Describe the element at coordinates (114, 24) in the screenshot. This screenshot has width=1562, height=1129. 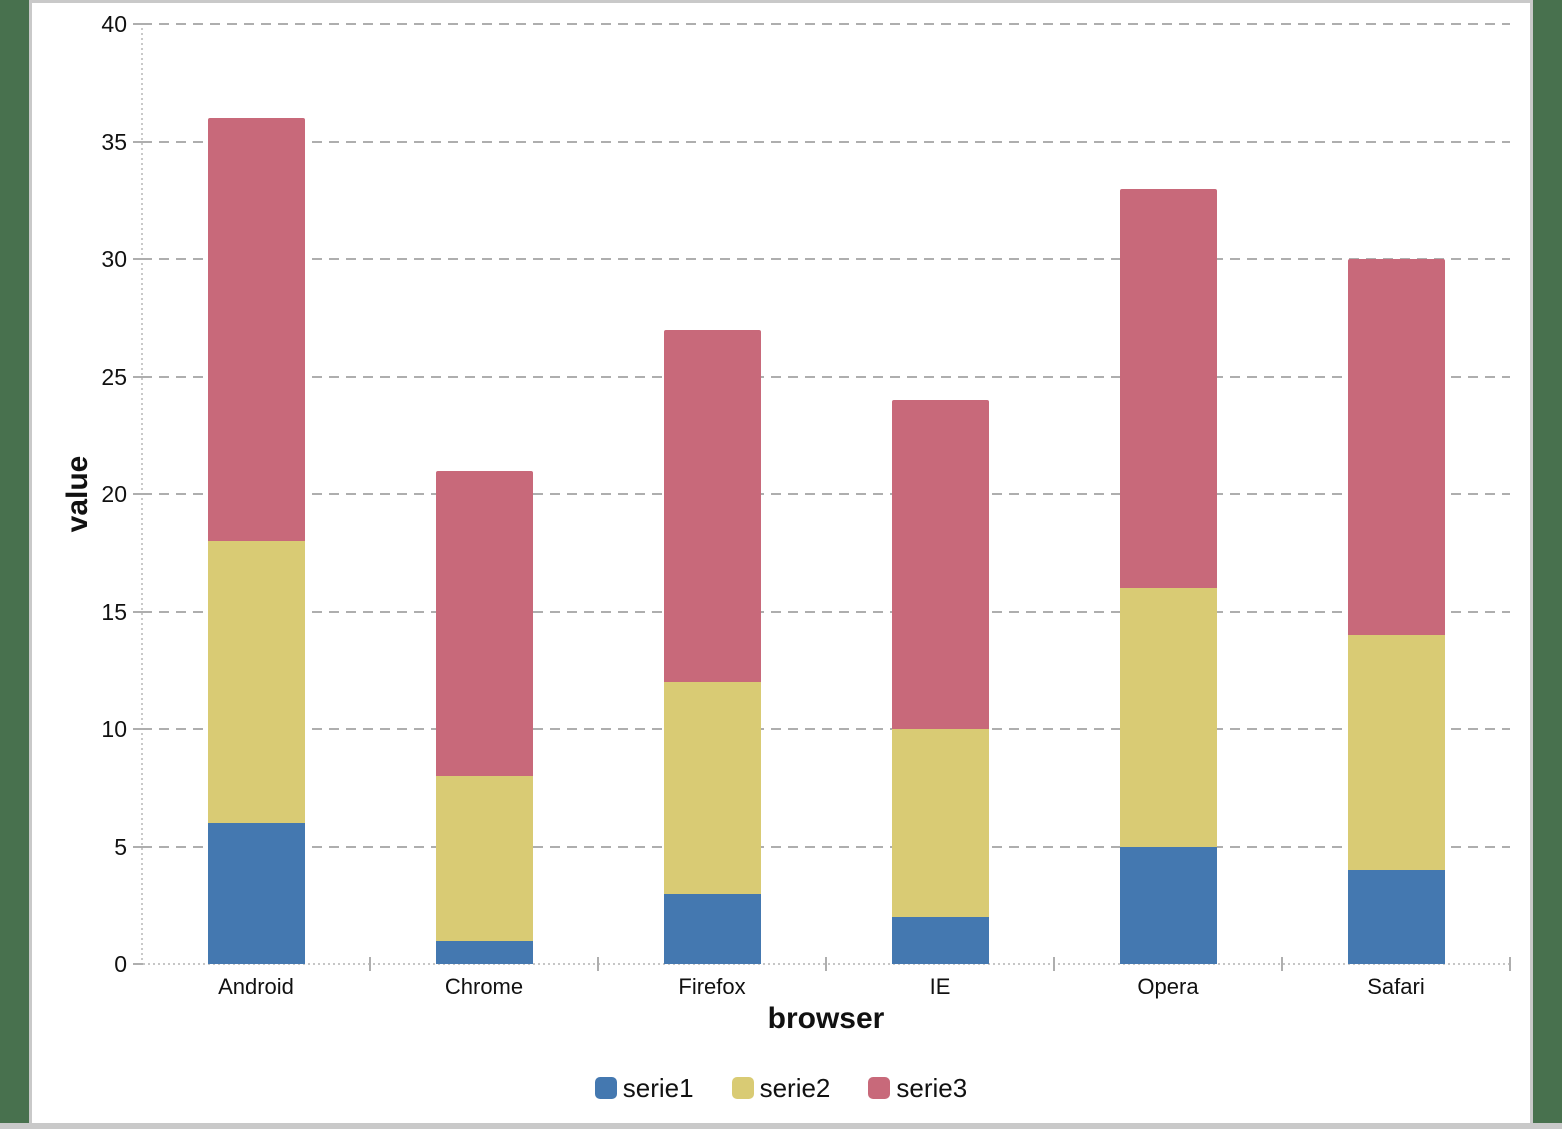
I see `y-axis-tick-label: 40` at that location.